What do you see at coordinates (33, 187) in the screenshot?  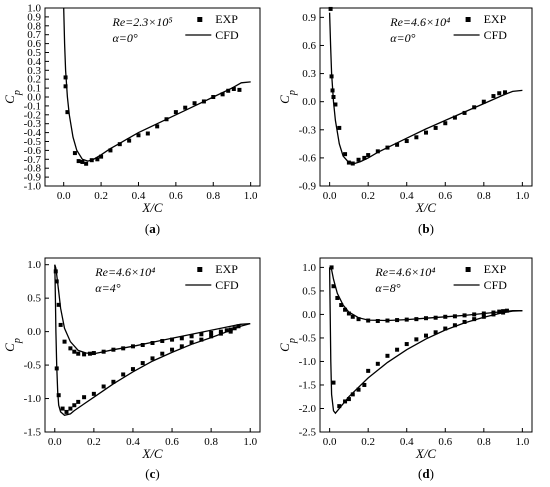 I see `y-tick-label: -1.0` at bounding box center [33, 187].